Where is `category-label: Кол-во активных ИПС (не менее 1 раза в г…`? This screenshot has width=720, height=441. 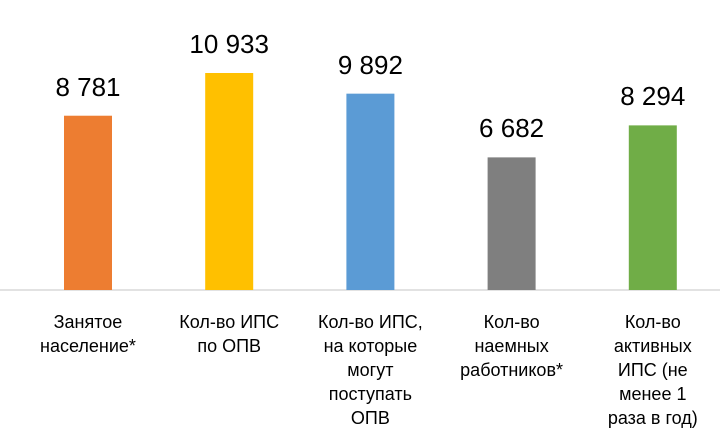 category-label: Кол-во активных ИПС (не менее 1 раза в г… is located at coordinates (652, 370).